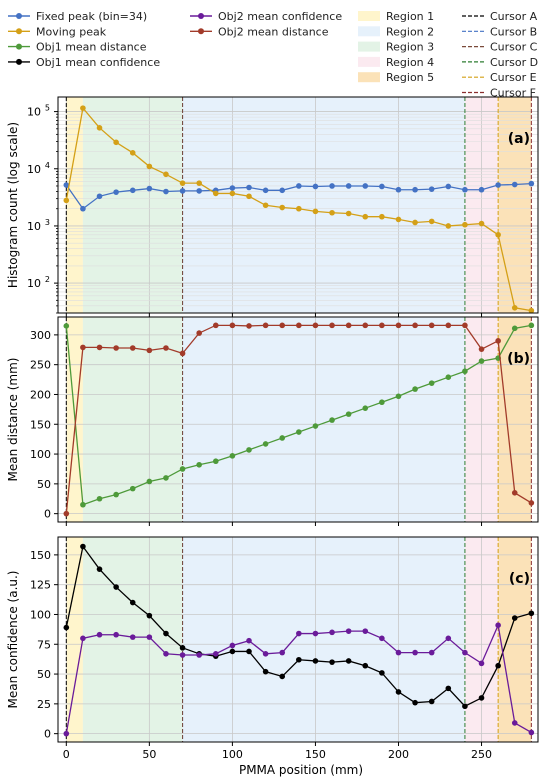 The height and width of the screenshot is (781, 550). Describe the element at coordinates (280, 16) in the screenshot. I see `legend-label: Obj2 mean confidence` at that location.